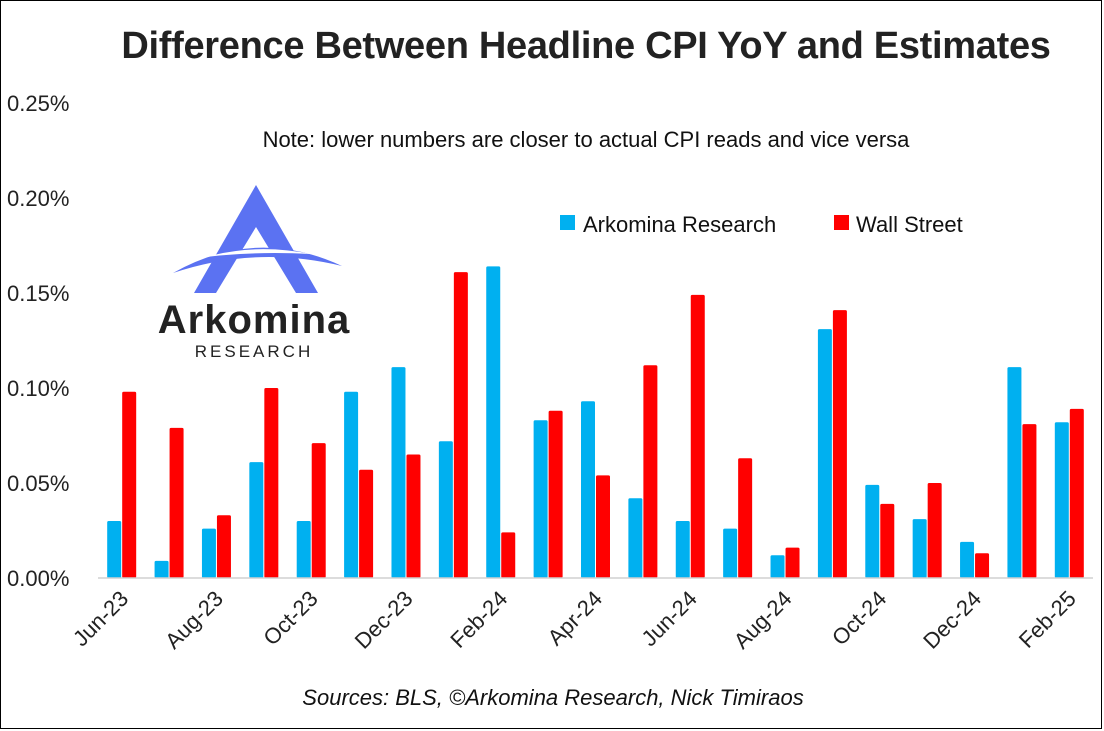  I want to click on logo-tagline: RESEARCH, so click(254, 351).